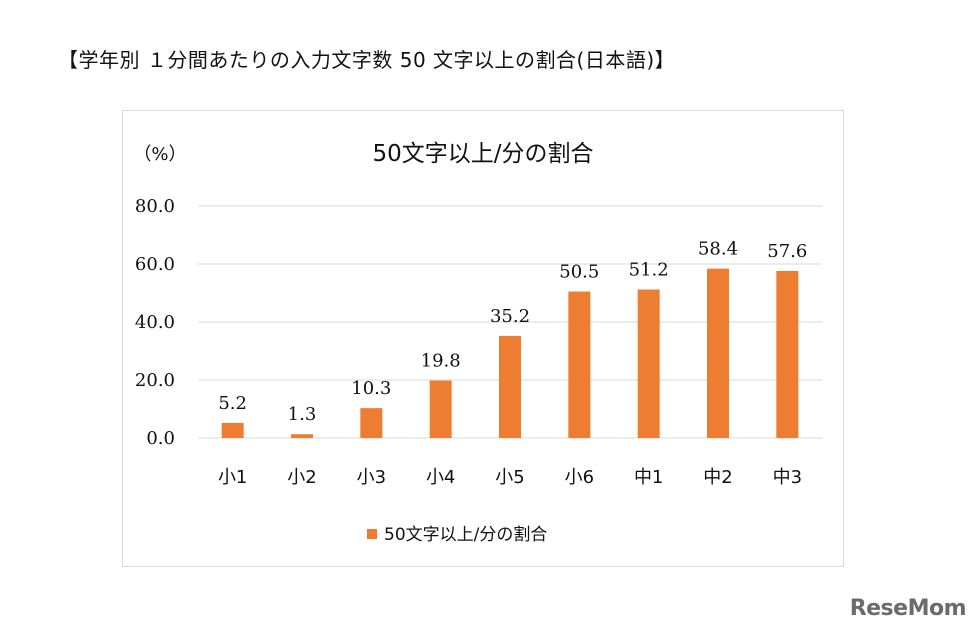 Image resolution: width=976 pixels, height=633 pixels. Describe the element at coordinates (717, 477) in the screenshot. I see `x-tick-label: 中2` at that location.